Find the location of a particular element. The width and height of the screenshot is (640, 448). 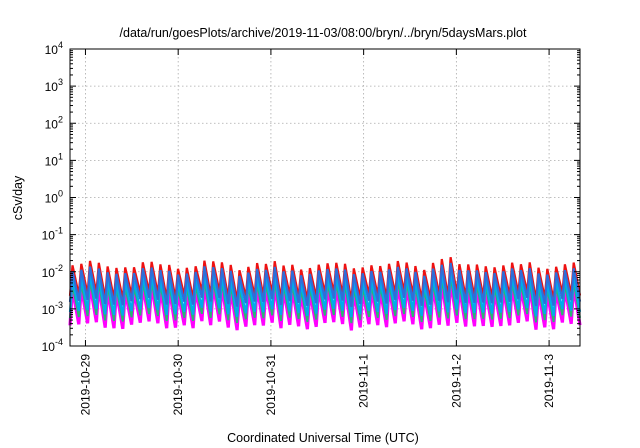

y-tick-label: 10⁻³ is located at coordinates (52, 308).